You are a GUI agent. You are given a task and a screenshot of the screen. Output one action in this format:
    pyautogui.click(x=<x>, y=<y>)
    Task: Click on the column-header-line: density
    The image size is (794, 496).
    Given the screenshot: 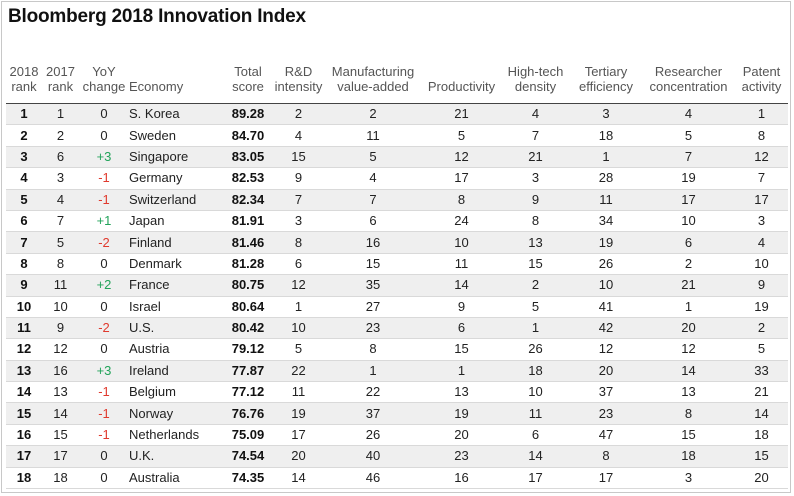 What is the action you would take?
    pyautogui.click(x=535, y=86)
    